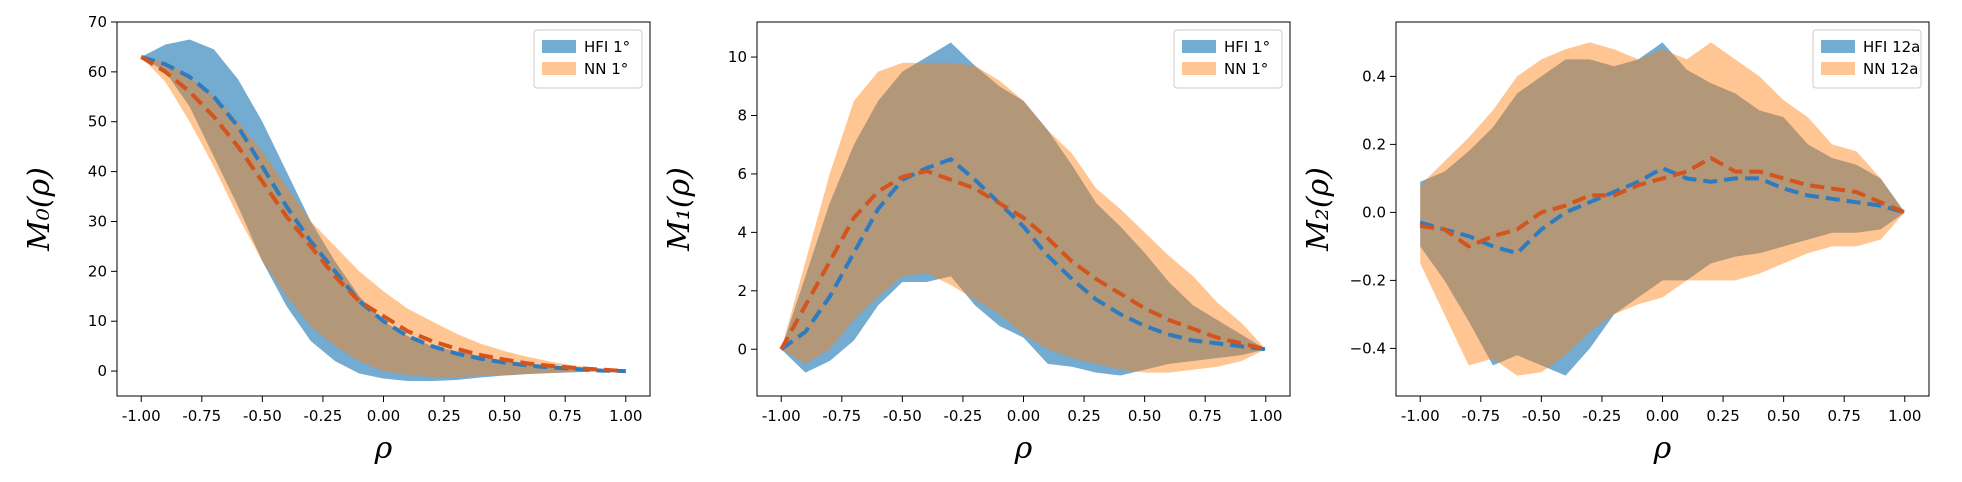 The image size is (1962, 482). Describe the element at coordinates (97, 172) in the screenshot. I see `y-tick-label: 40` at that location.